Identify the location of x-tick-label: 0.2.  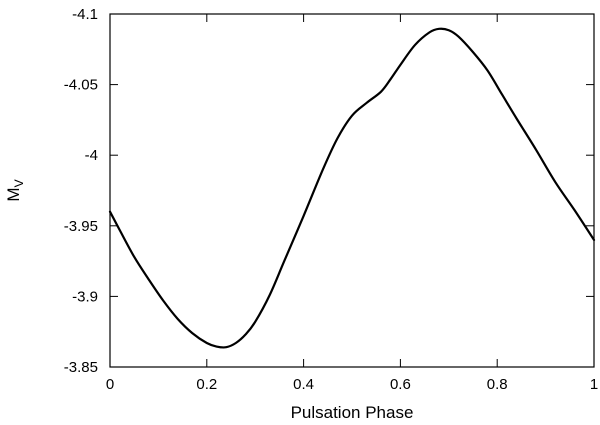
(206, 384).